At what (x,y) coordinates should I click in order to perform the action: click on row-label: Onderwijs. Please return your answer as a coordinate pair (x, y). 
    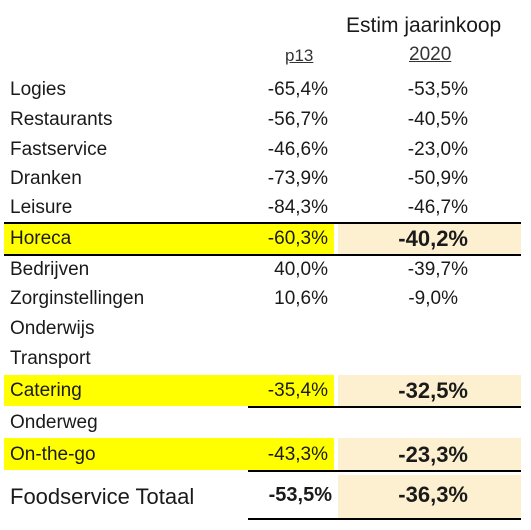
    Looking at the image, I should click on (52, 328).